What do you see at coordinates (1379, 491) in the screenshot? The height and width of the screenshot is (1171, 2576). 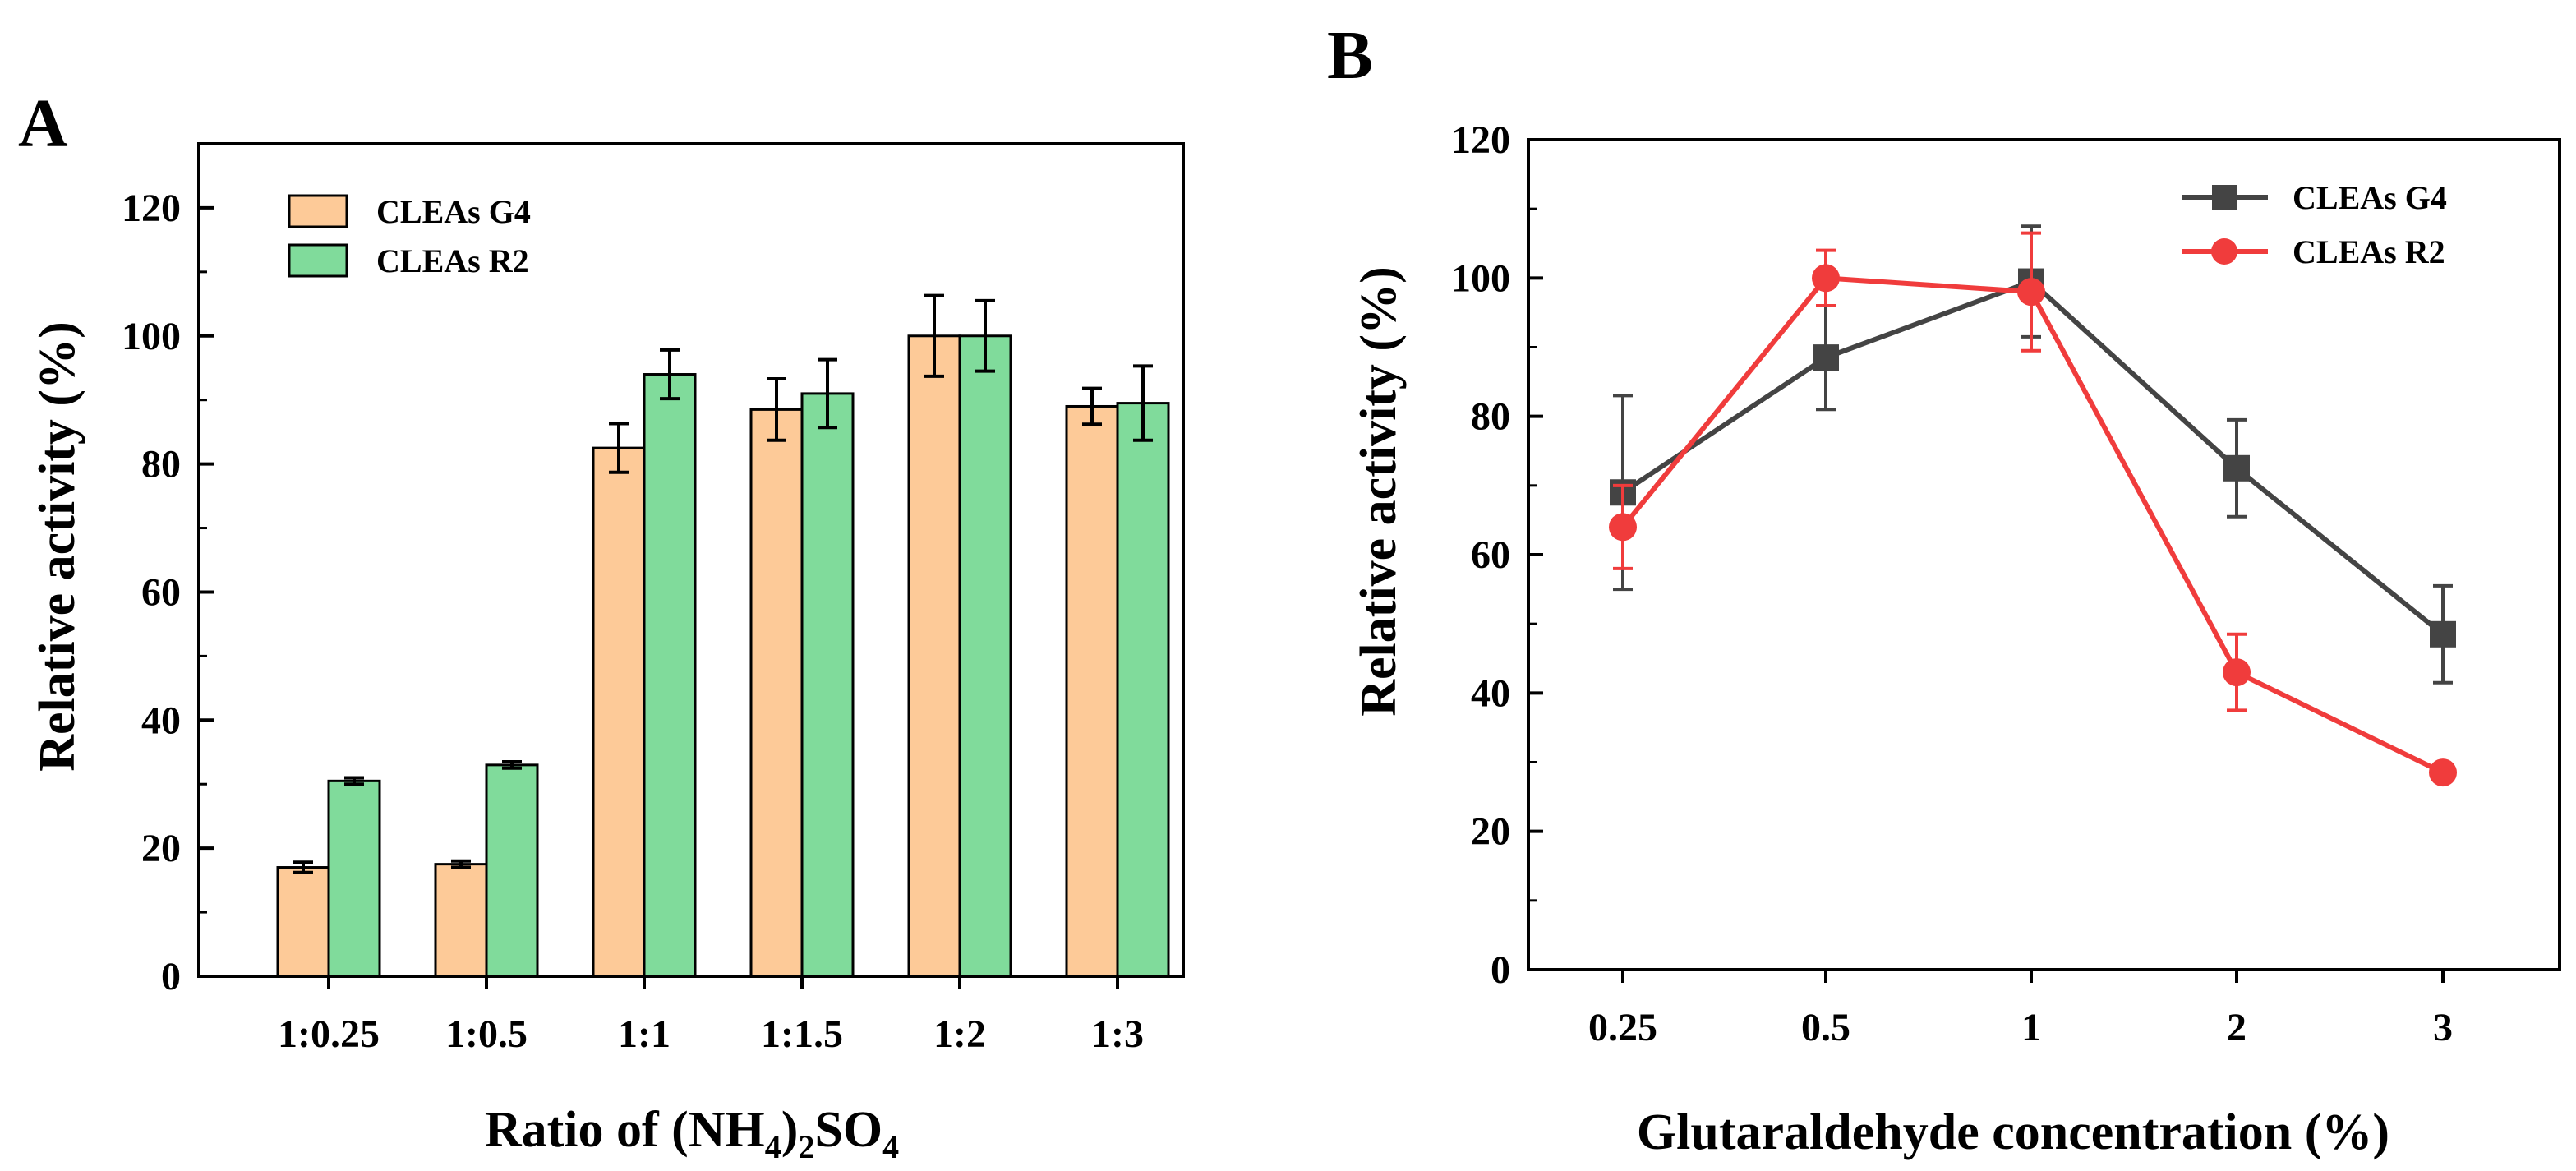 I see `panel-b-y-axis-label: Relative activity (%)` at bounding box center [1379, 491].